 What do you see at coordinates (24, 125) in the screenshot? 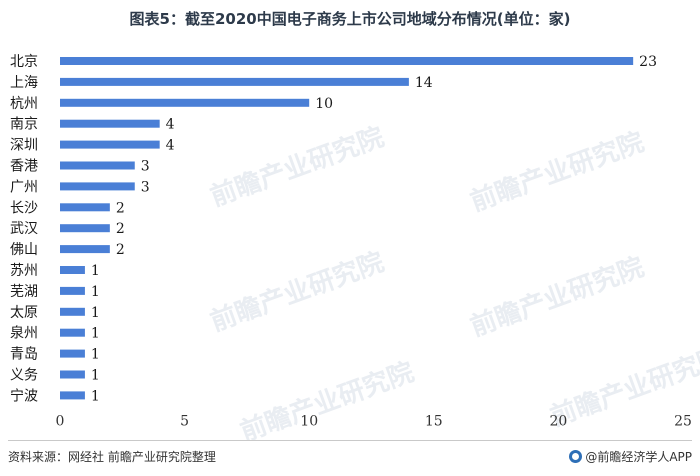
I see `category-label: 南京` at bounding box center [24, 125].